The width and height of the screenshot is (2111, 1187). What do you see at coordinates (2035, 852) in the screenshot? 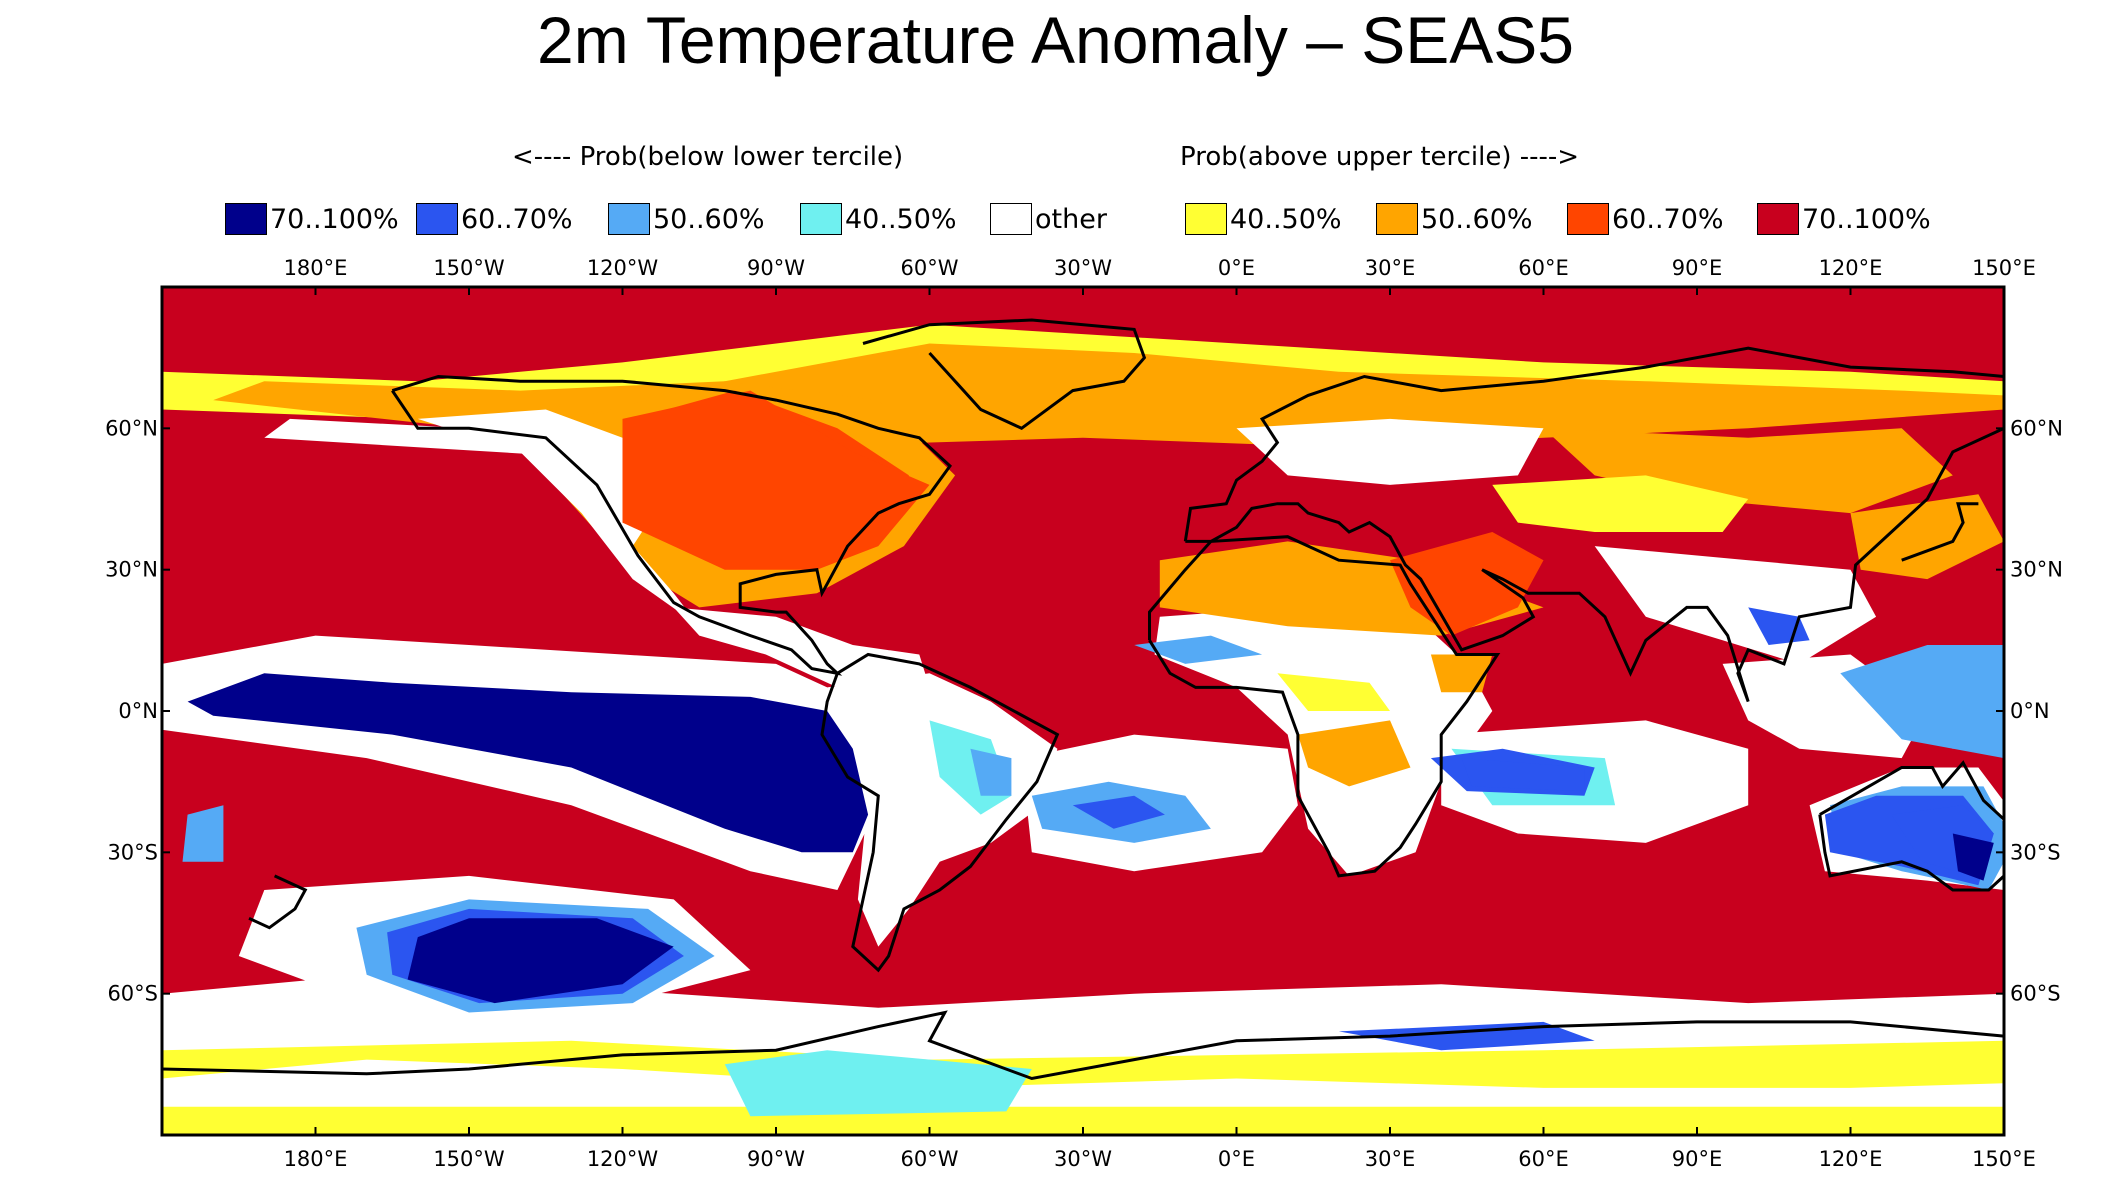
I see `lat-tick-label-right: 30°S` at bounding box center [2035, 852].